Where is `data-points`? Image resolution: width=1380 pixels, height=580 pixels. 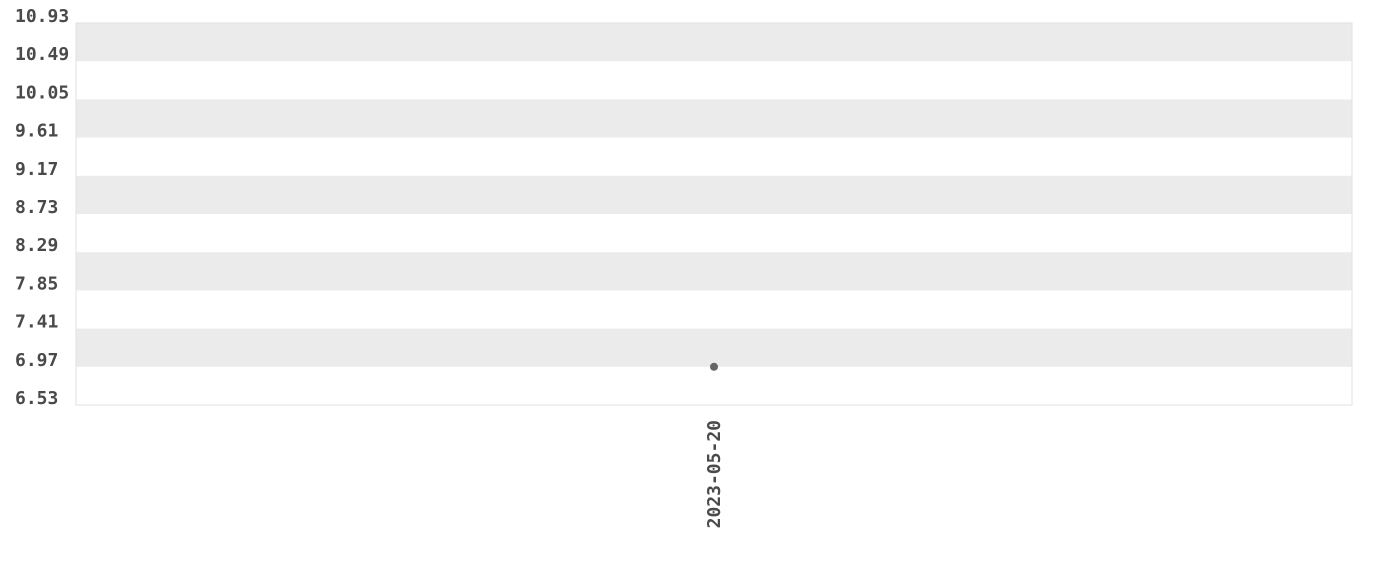 data-points is located at coordinates (714, 366).